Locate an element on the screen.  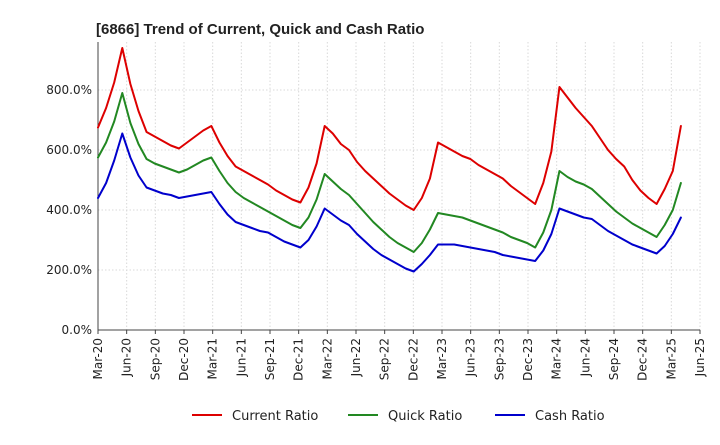
x-tick-label: Sep-20 is located at coordinates (155, 359).